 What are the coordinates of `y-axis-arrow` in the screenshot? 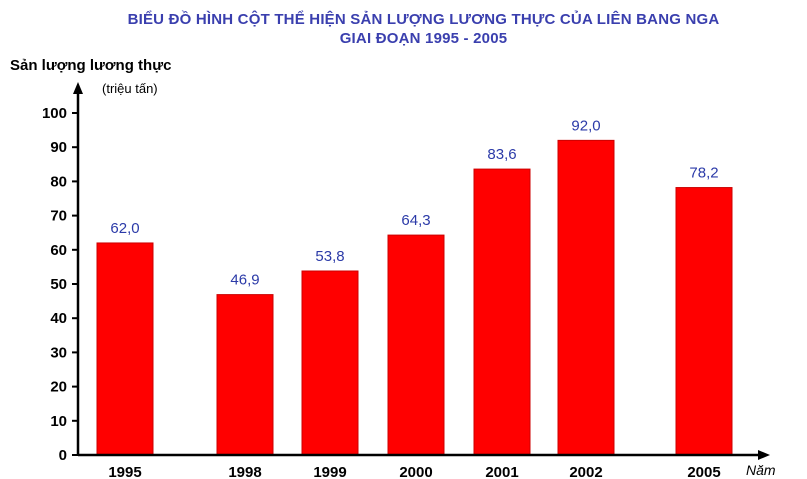 It's located at (78, 88).